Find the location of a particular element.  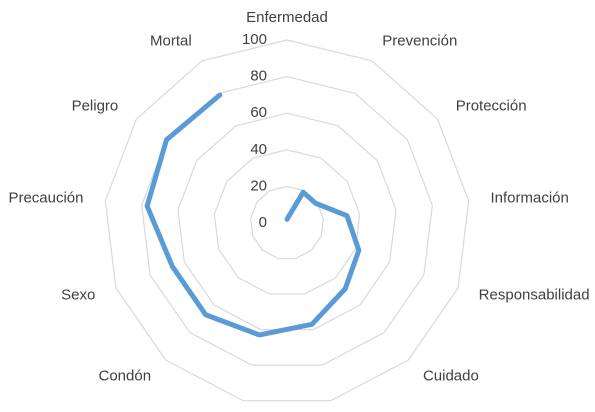

category-label: Peligro is located at coordinates (95, 106).